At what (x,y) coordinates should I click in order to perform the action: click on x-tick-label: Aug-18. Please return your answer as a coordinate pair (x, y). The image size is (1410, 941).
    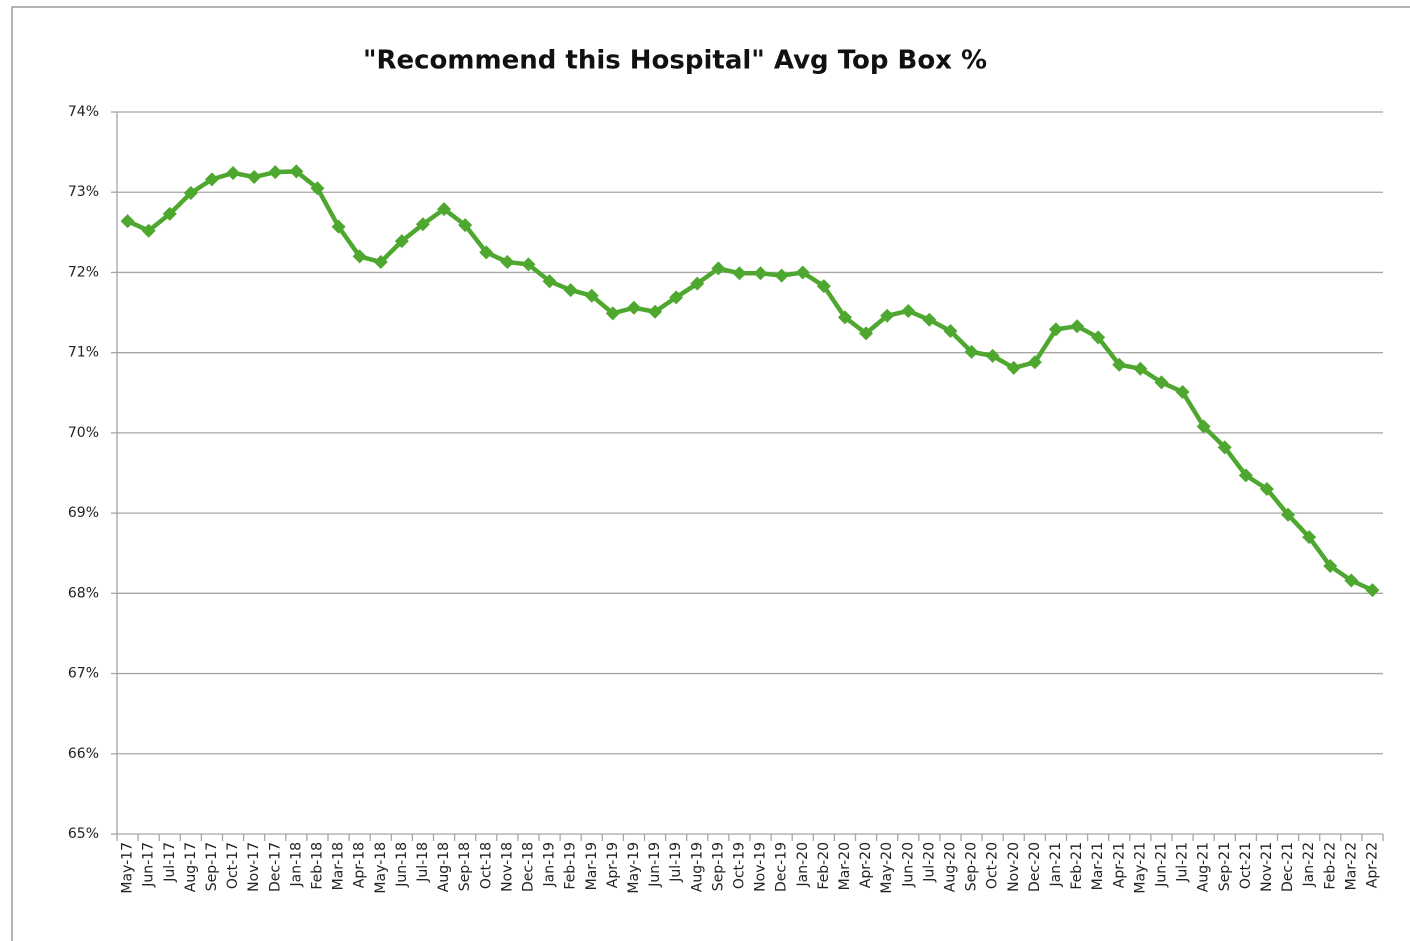
    Looking at the image, I should click on (444, 867).